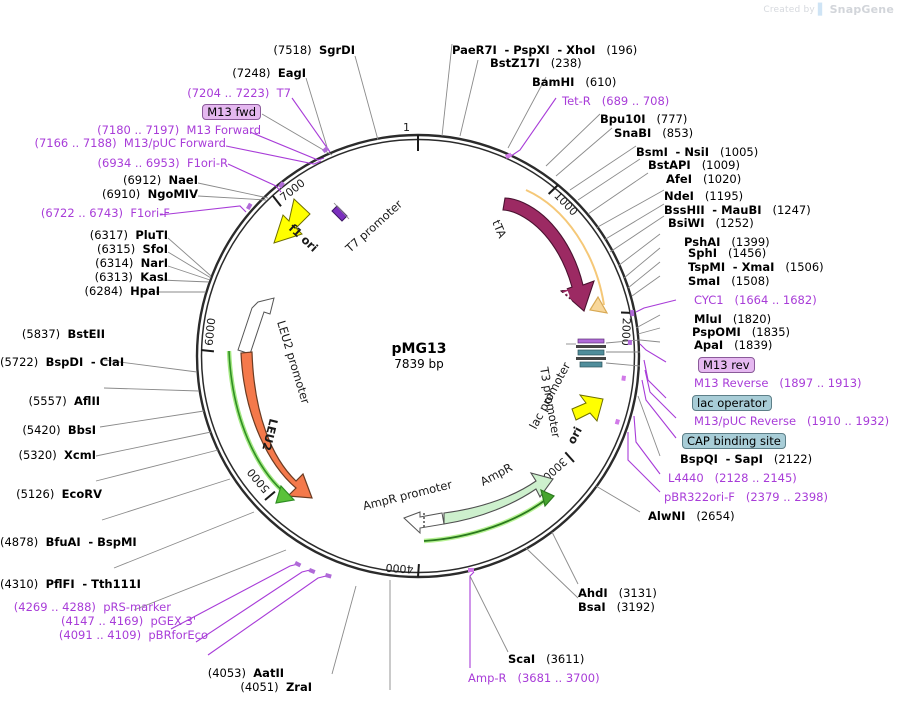 The height and width of the screenshot is (704, 902). I want to click on enzyme-label-pluti: (6317) PluTI, so click(101, 235).